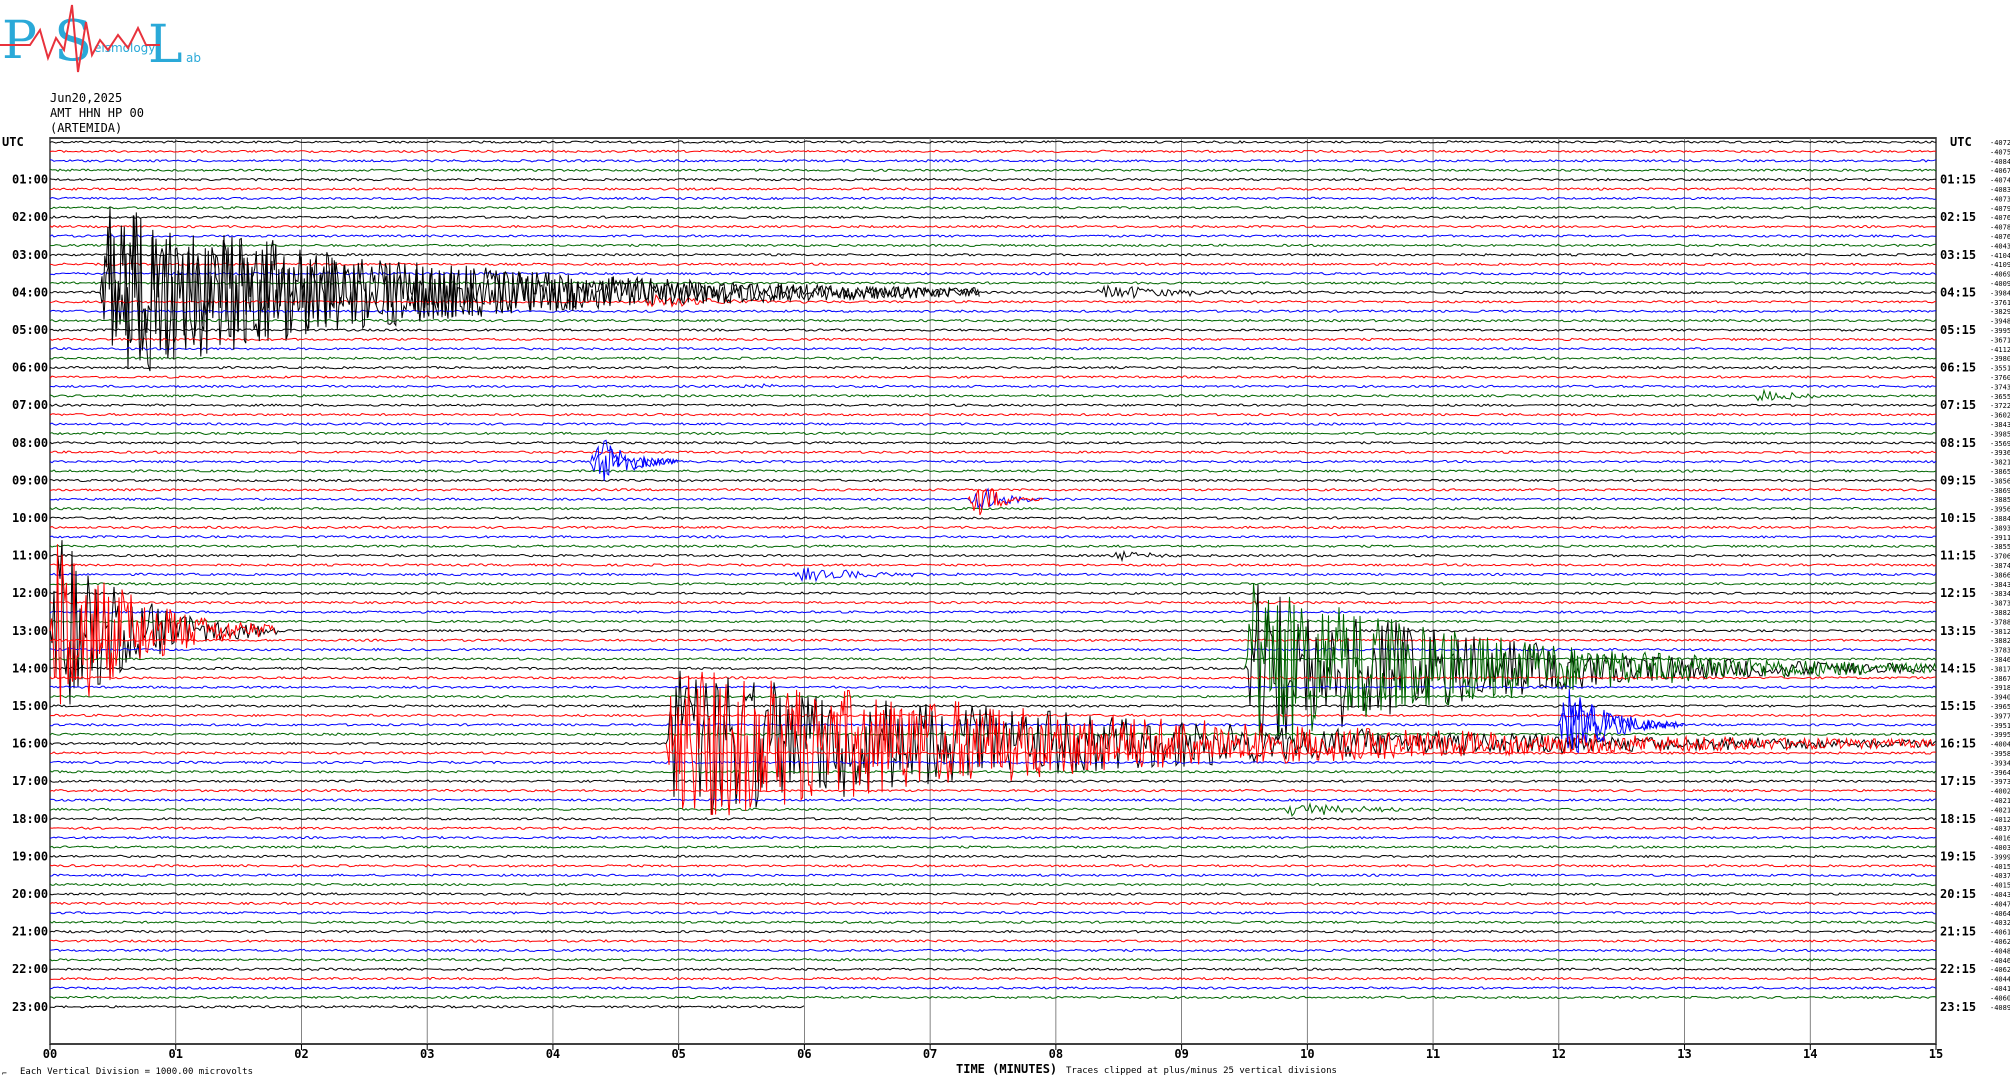  Describe the element at coordinates (2000, 792) in the screenshot. I see `trace-offset-label: -4002` at that location.